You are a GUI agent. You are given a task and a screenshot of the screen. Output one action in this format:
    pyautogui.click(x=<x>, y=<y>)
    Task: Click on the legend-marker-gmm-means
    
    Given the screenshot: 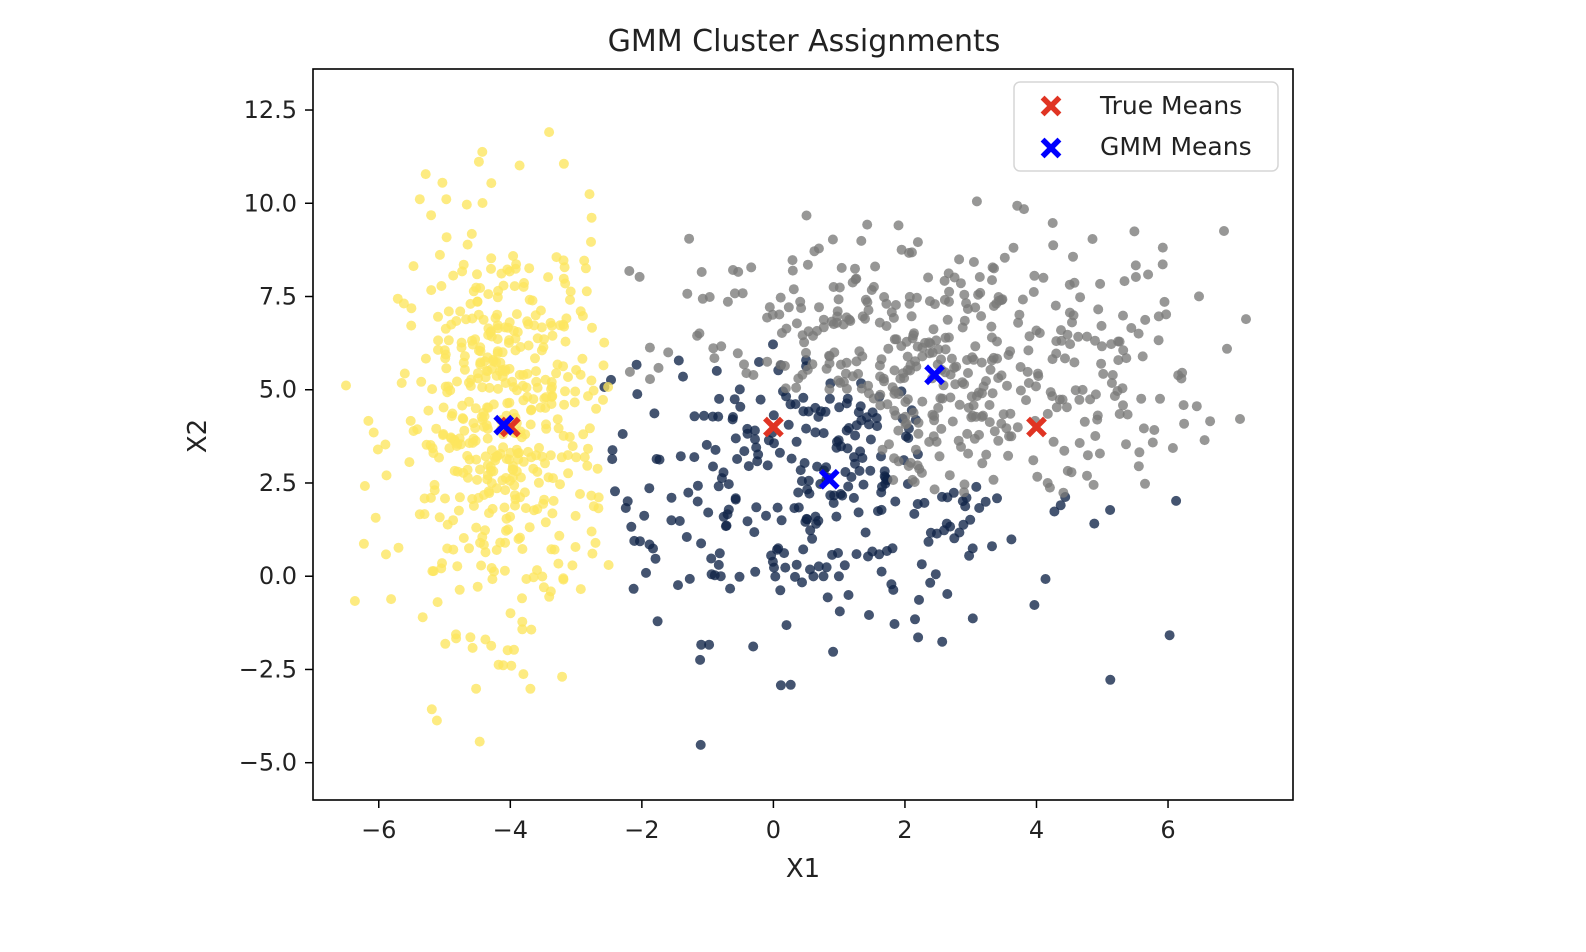 What is the action you would take?
    pyautogui.click(x=1051, y=148)
    